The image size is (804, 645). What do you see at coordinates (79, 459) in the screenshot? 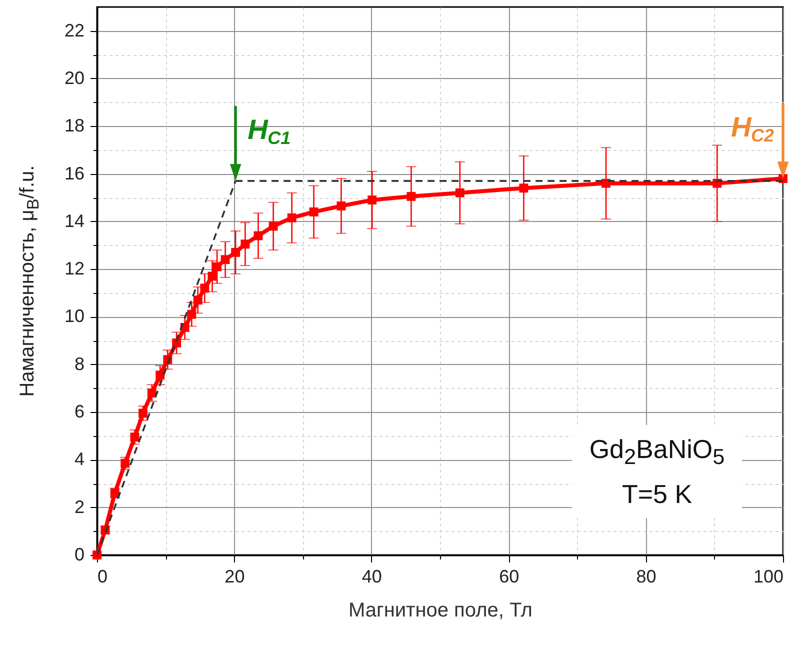
I see `y-tick-label: 4` at bounding box center [79, 459].